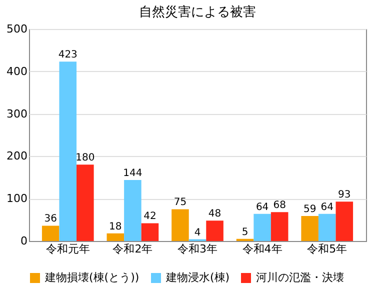 Image resolution: width=372 pixels, height=289 pixels. I want to click on data-label: 42, so click(150, 216).